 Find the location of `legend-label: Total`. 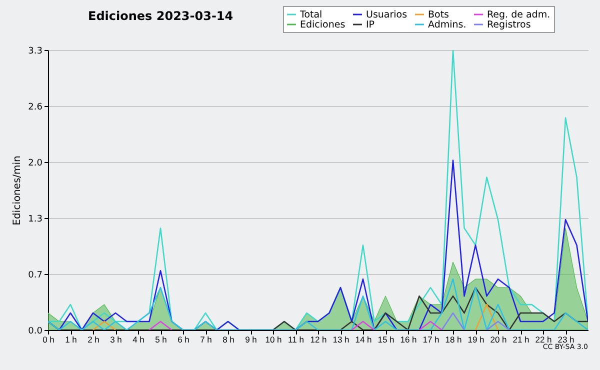

legend-label: Total is located at coordinates (310, 15).